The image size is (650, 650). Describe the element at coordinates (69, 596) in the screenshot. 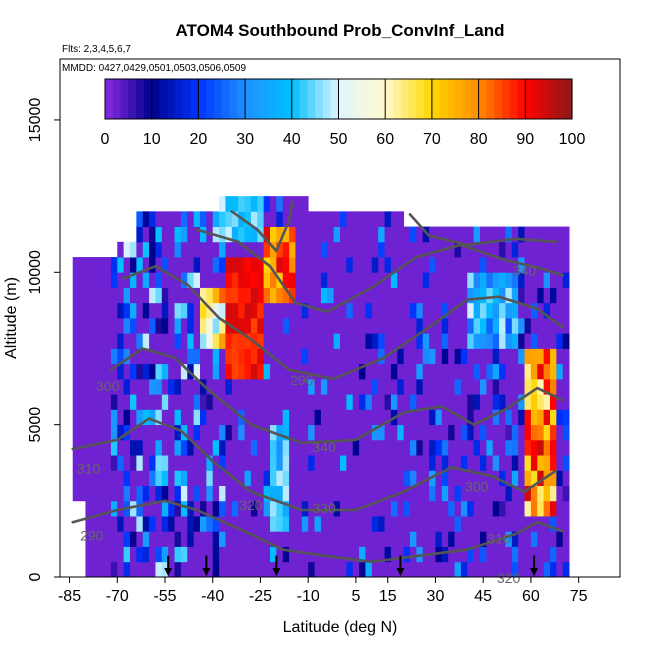

I see `x-tick-label: -85` at that location.